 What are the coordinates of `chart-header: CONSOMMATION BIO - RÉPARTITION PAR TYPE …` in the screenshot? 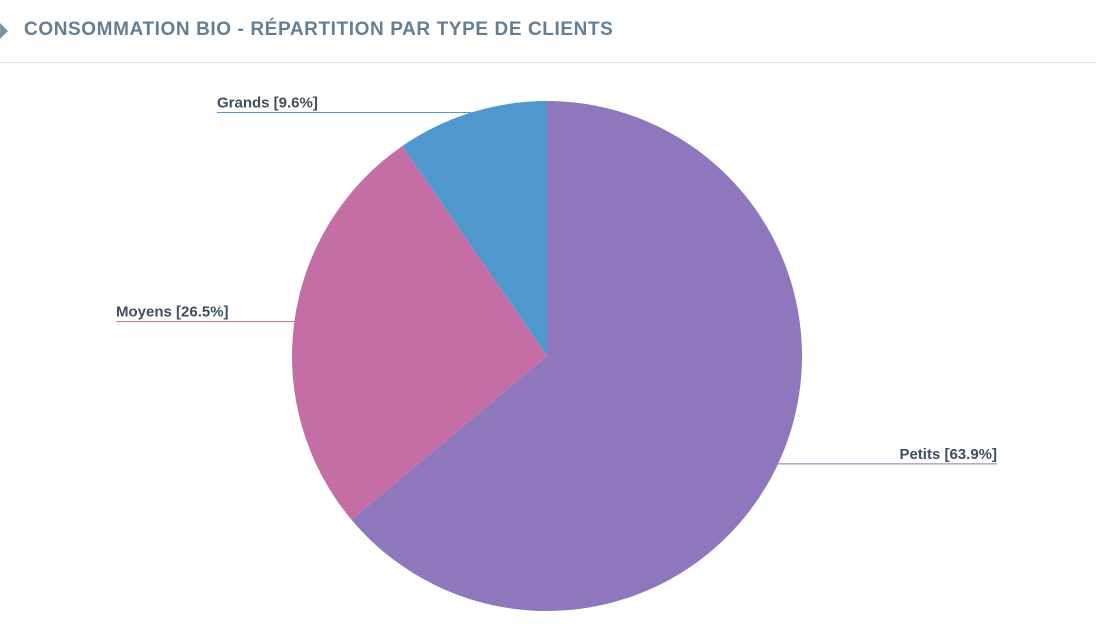 It's located at (548, 31).